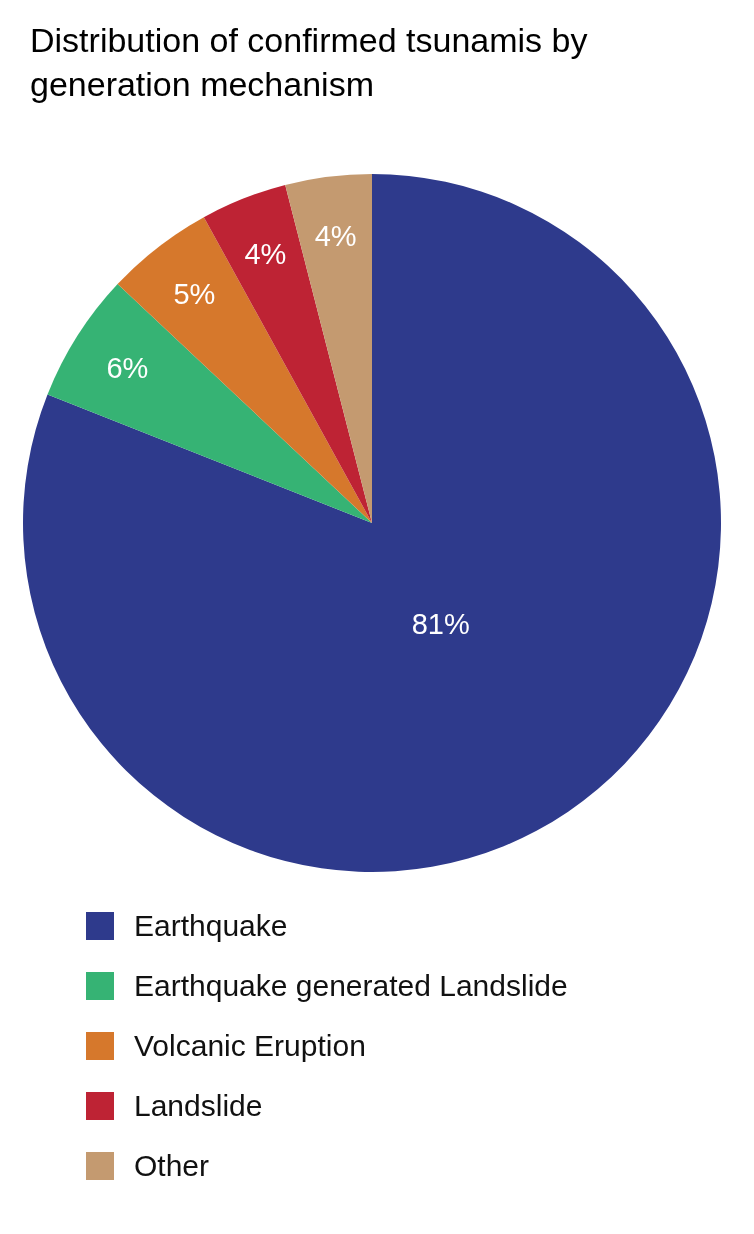 The width and height of the screenshot is (754, 1234). What do you see at coordinates (309, 62) in the screenshot?
I see `chart-title: Distribution of confirmed tsunamis by generation mechanism` at bounding box center [309, 62].